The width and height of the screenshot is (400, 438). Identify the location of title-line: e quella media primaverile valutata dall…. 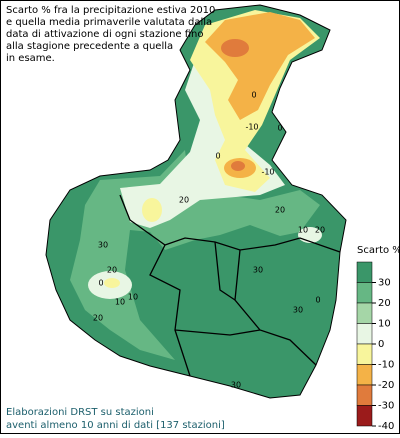
(109, 22).